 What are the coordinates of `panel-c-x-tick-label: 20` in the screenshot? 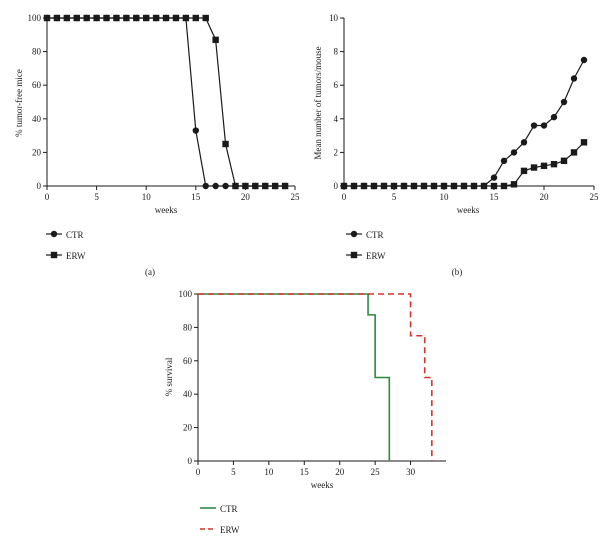 It's located at (340, 472).